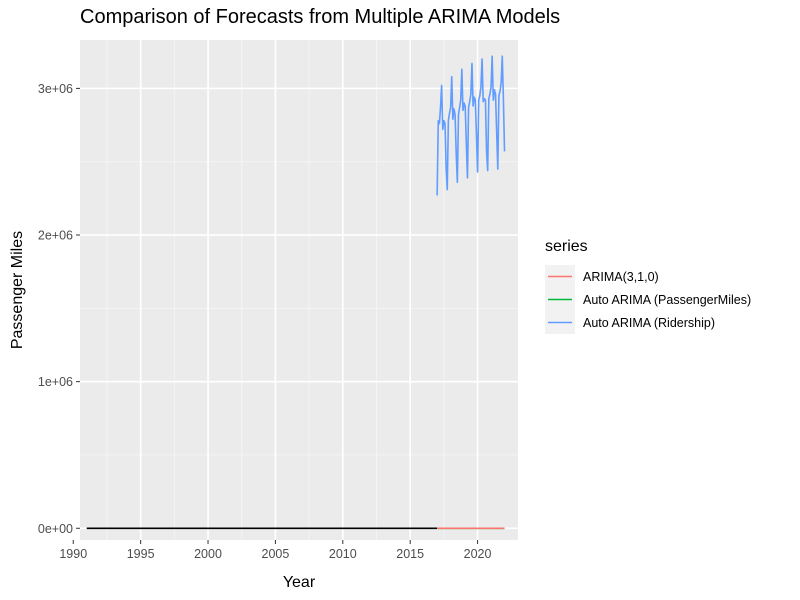  I want to click on y-tick-label: 1e+06, so click(55, 382).